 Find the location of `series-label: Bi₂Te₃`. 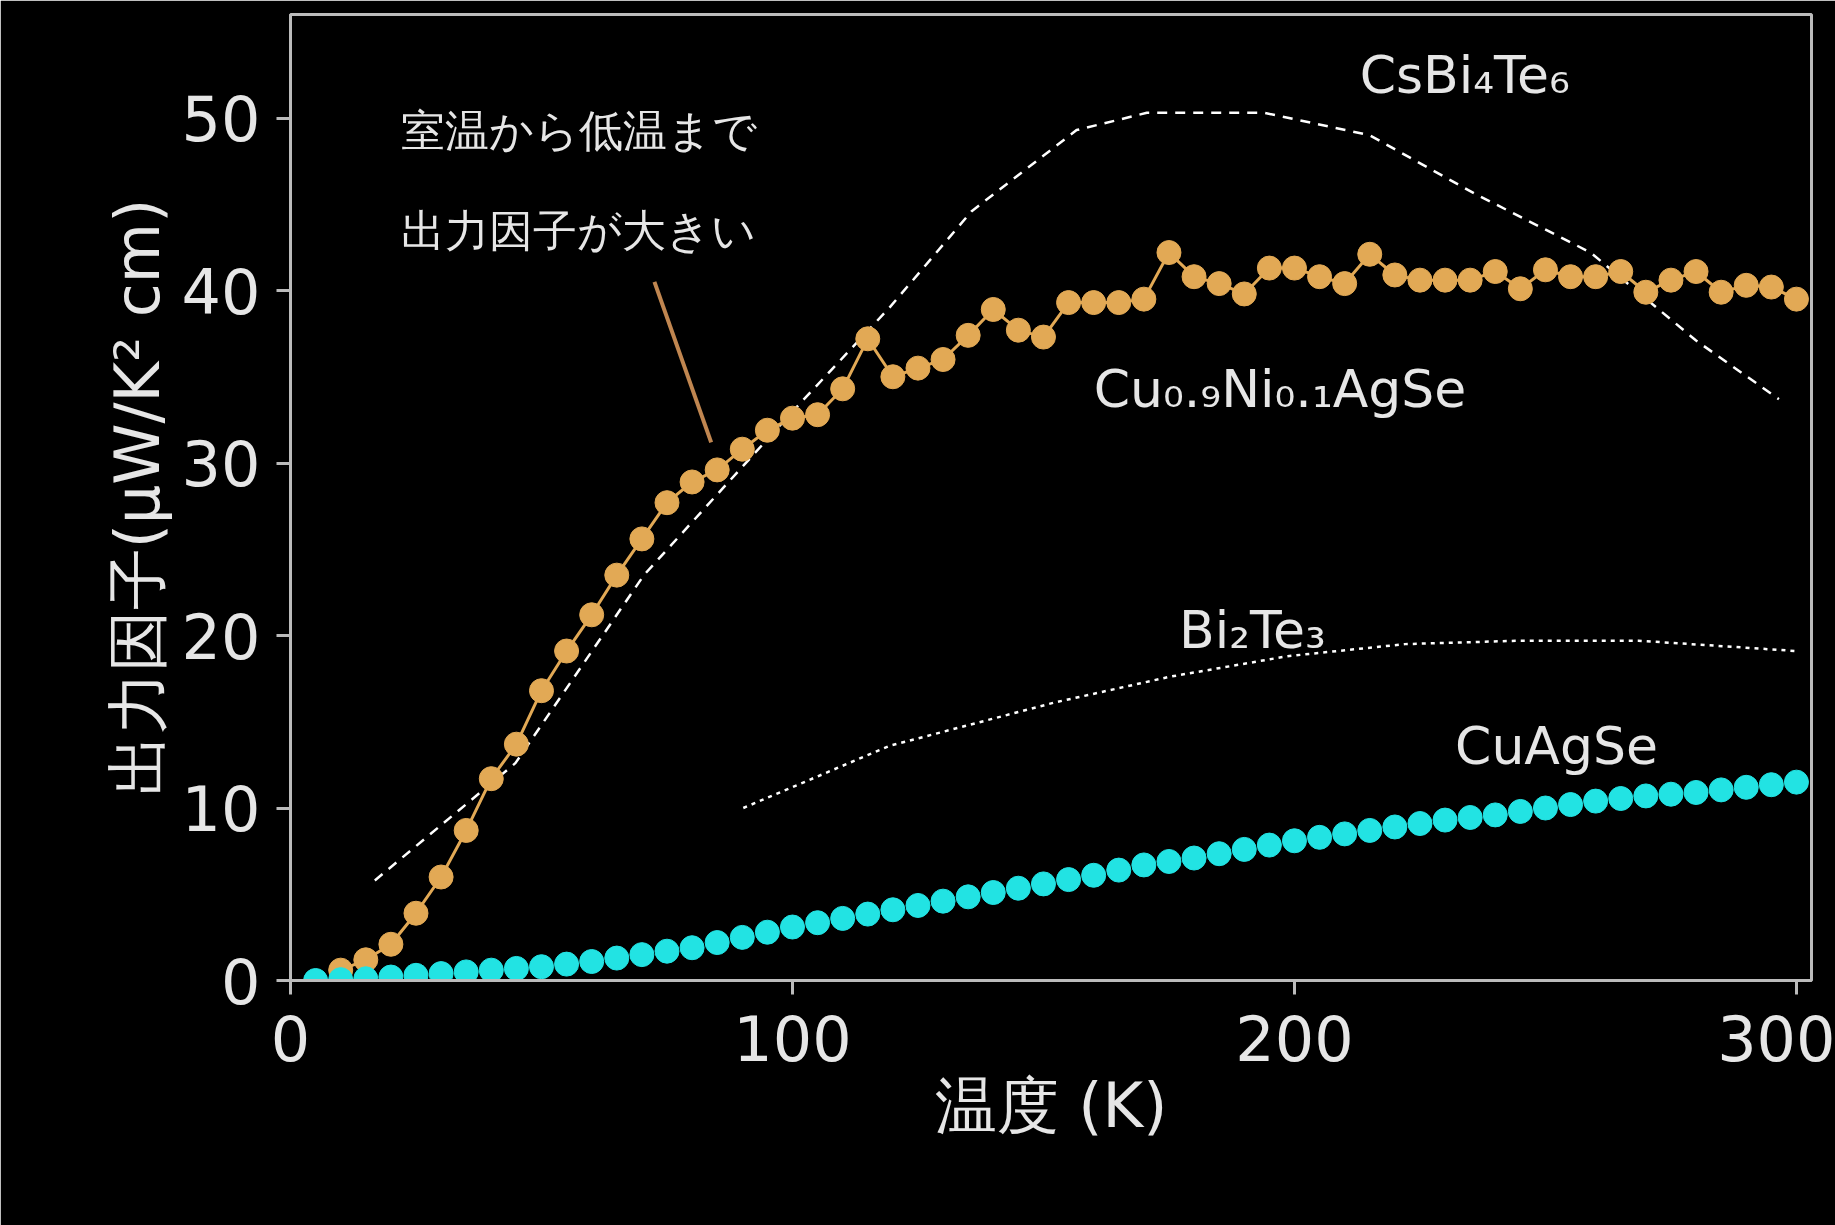

series-label: Bi₂Te₃ is located at coordinates (1252, 630).